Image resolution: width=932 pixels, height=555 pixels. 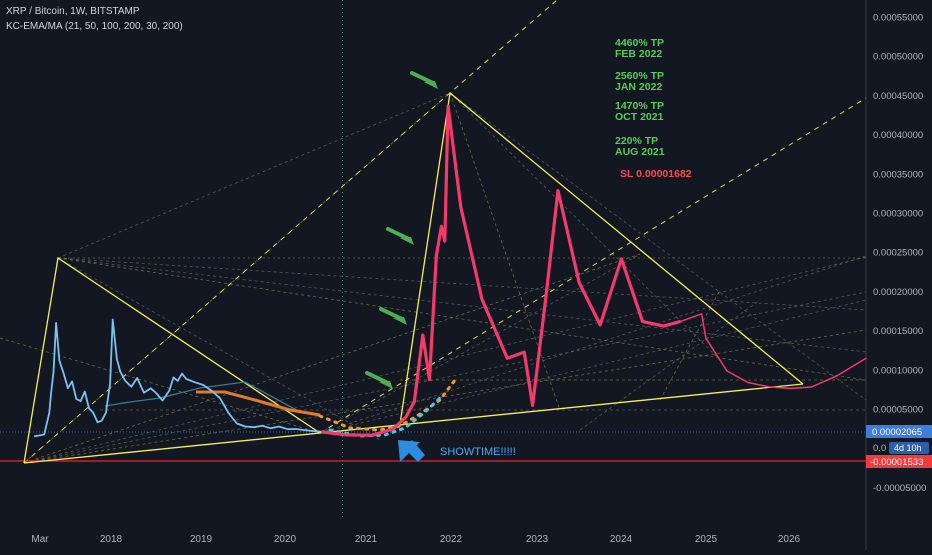 I want to click on blue-arrow-head, so click(x=409, y=451).